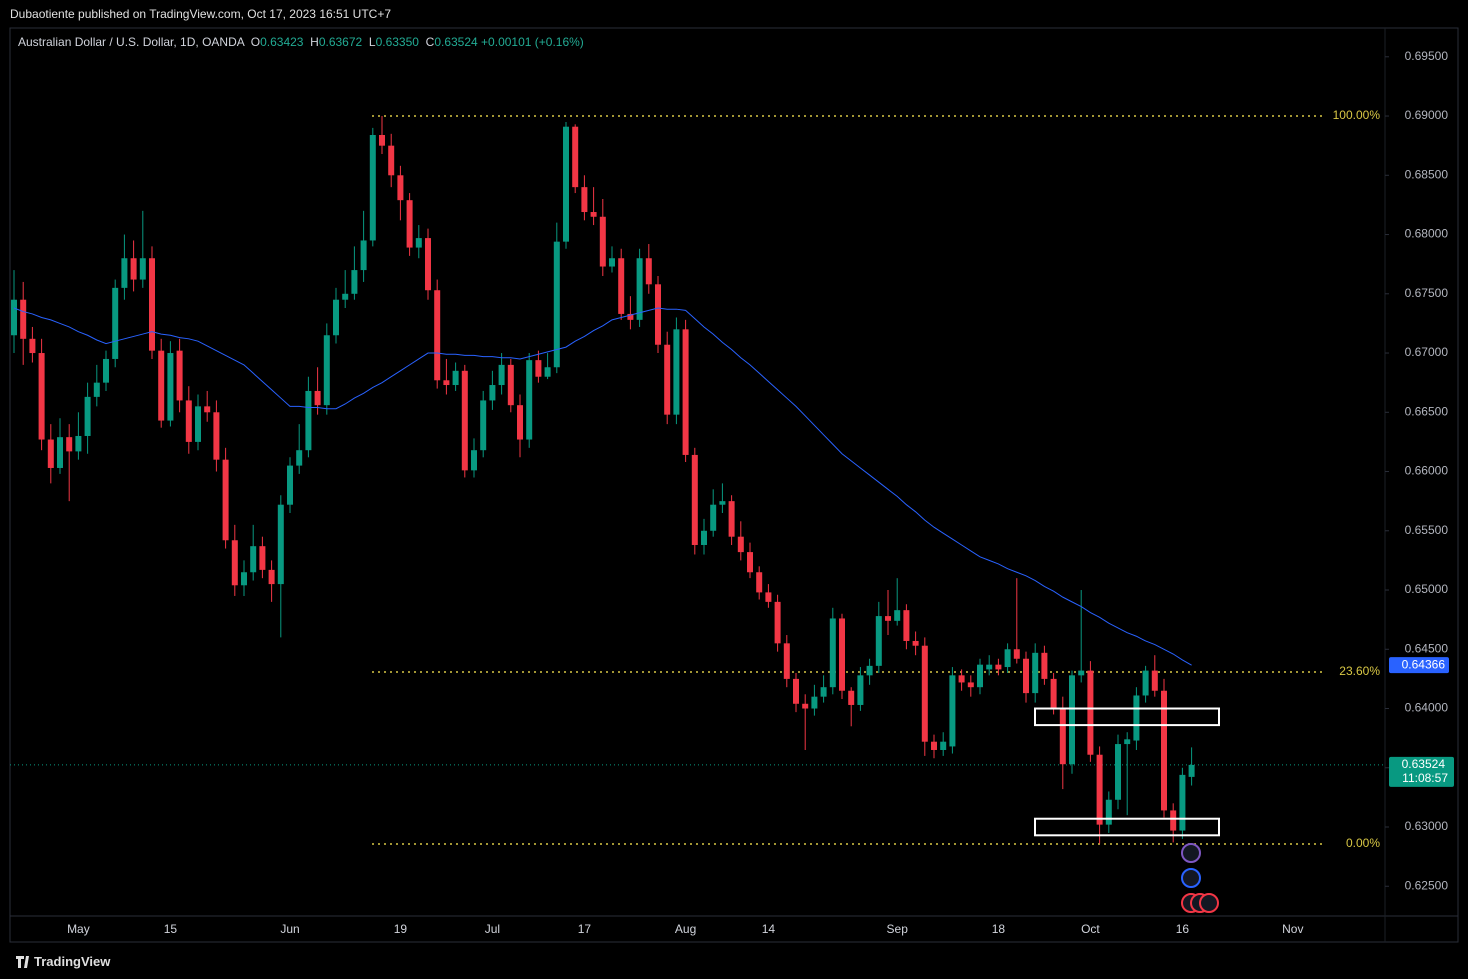  What do you see at coordinates (532, 42) in the screenshot?
I see `change: +0.00101 (+0.16%)` at bounding box center [532, 42].